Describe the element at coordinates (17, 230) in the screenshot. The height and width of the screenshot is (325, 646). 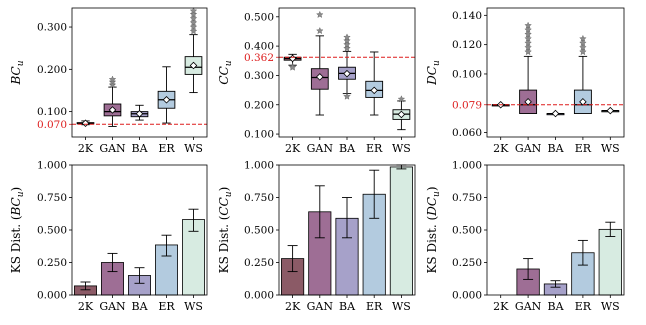
I see `y-axis-label: KS Dist. (BCu)` at that location.